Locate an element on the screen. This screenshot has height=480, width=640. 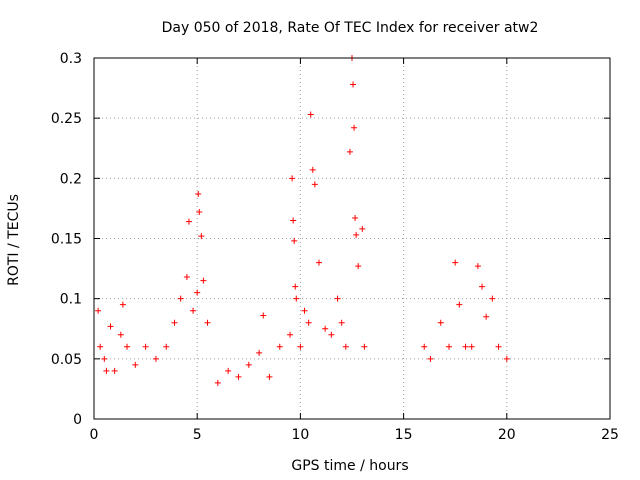
x-tick-labels: 0 5 10 15 20 25 is located at coordinates (354, 435).